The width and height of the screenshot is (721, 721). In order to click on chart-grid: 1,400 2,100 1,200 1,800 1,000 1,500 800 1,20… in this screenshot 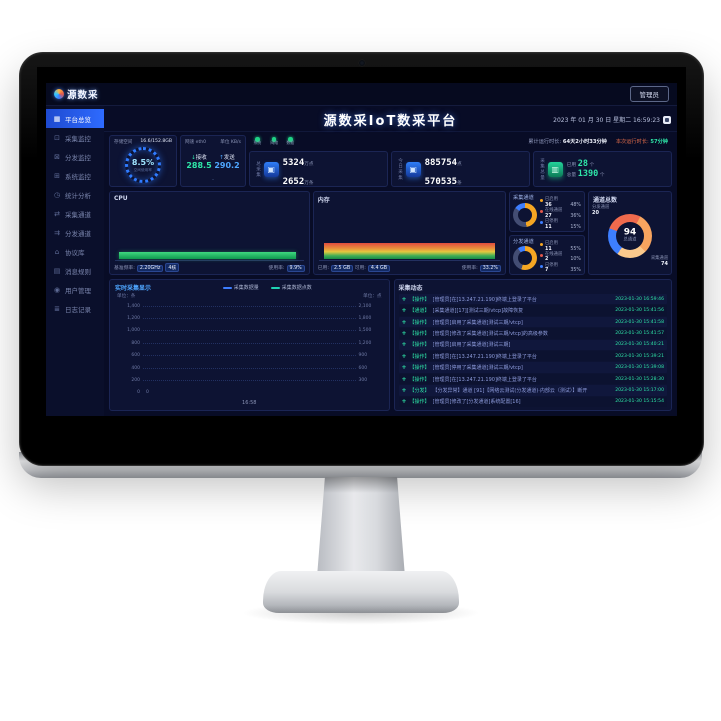, I will do `click(249, 349)`.